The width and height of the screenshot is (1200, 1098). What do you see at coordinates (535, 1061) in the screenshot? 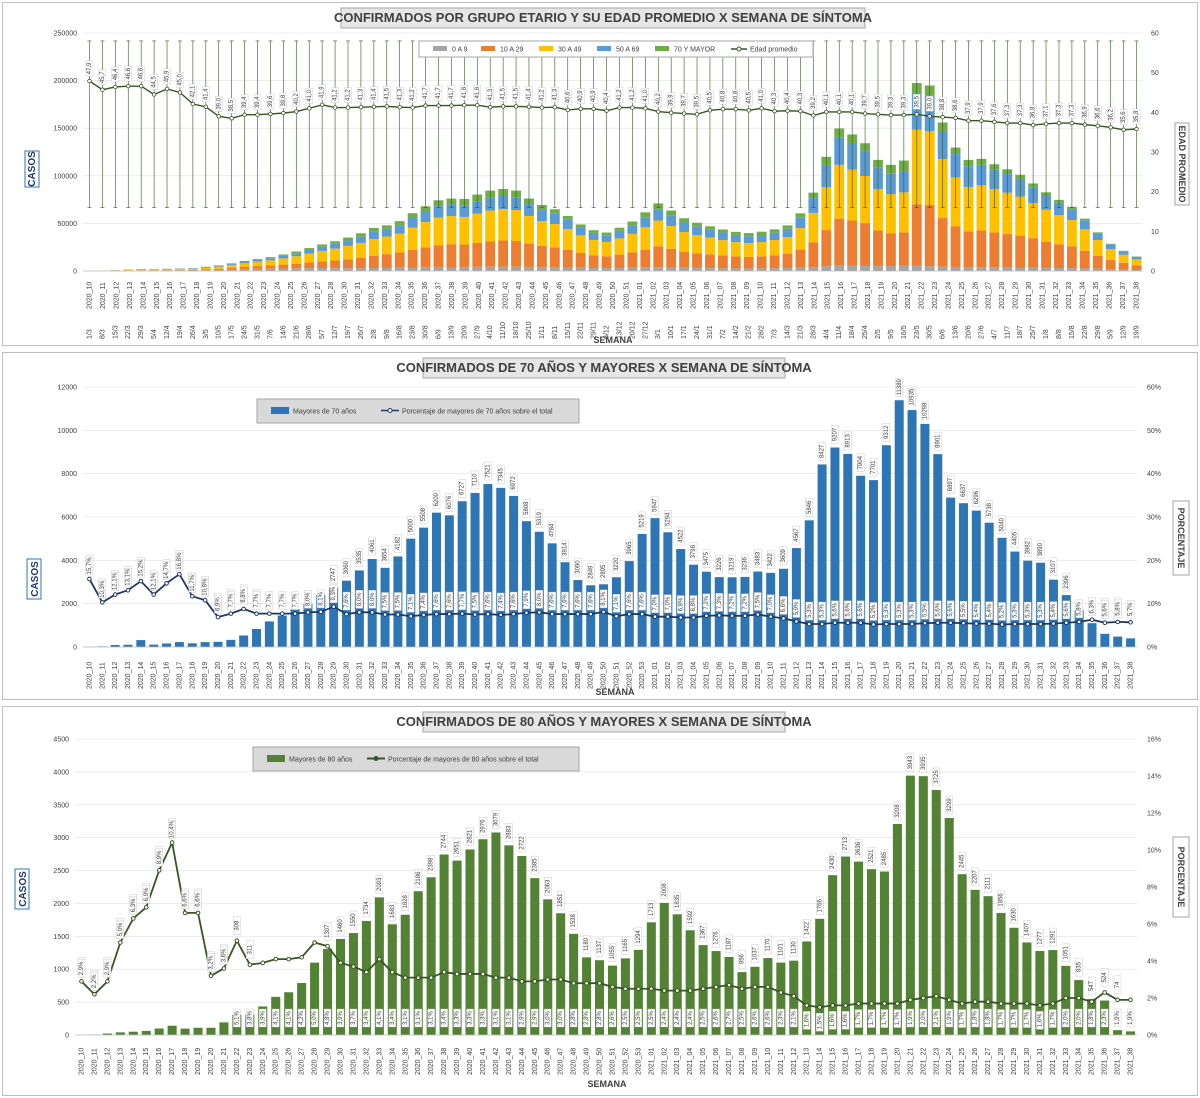
I see `x-tick-label: 2020_45` at bounding box center [535, 1061].